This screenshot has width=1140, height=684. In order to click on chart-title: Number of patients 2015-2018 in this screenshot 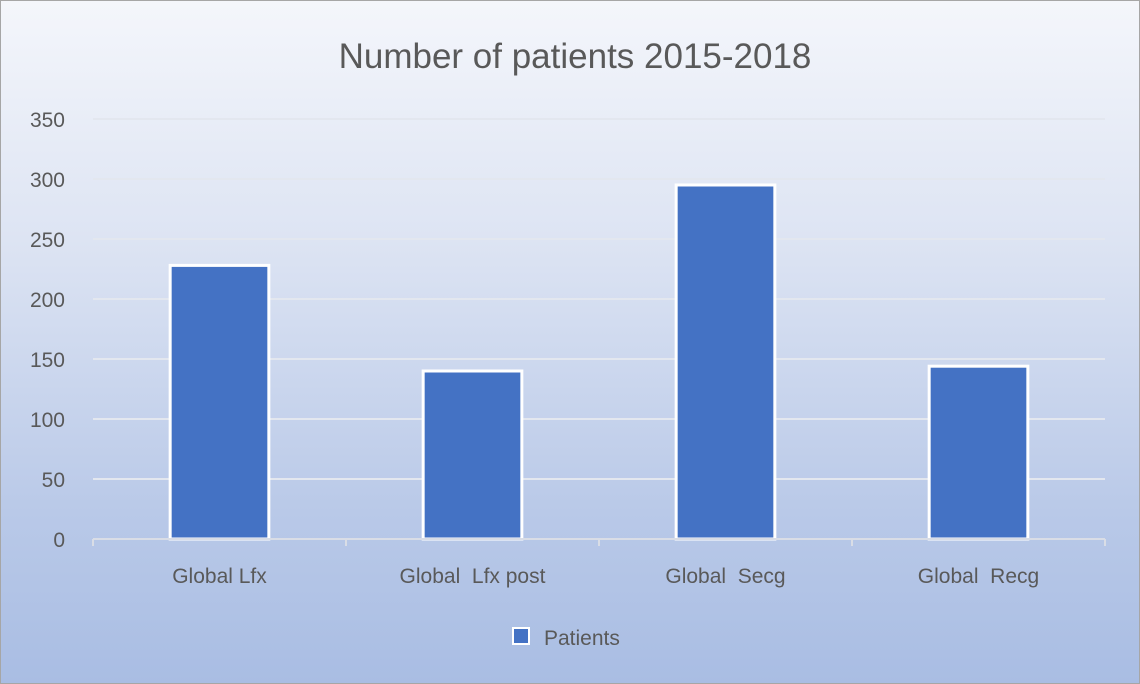, I will do `click(575, 56)`.